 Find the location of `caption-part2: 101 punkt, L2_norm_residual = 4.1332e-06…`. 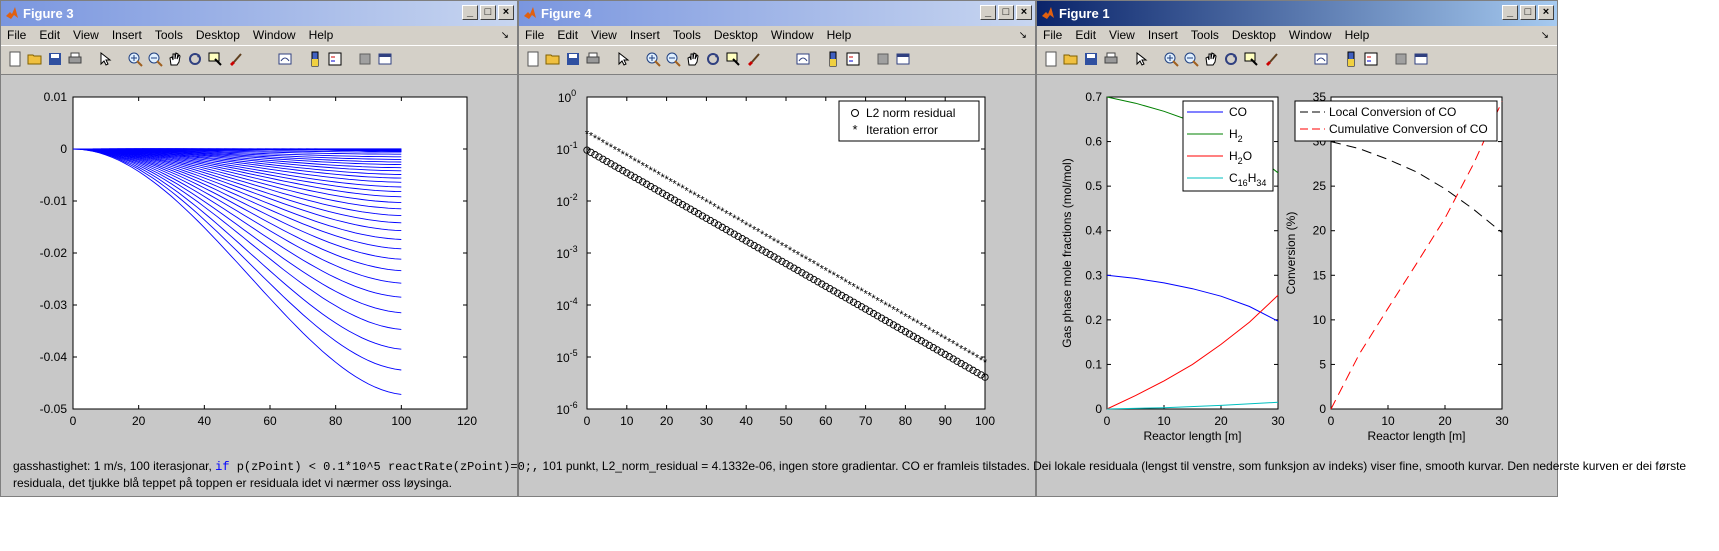

caption-part2: 101 punkt, L2_norm_residual = 4.1332e-06… is located at coordinates (850, 474).